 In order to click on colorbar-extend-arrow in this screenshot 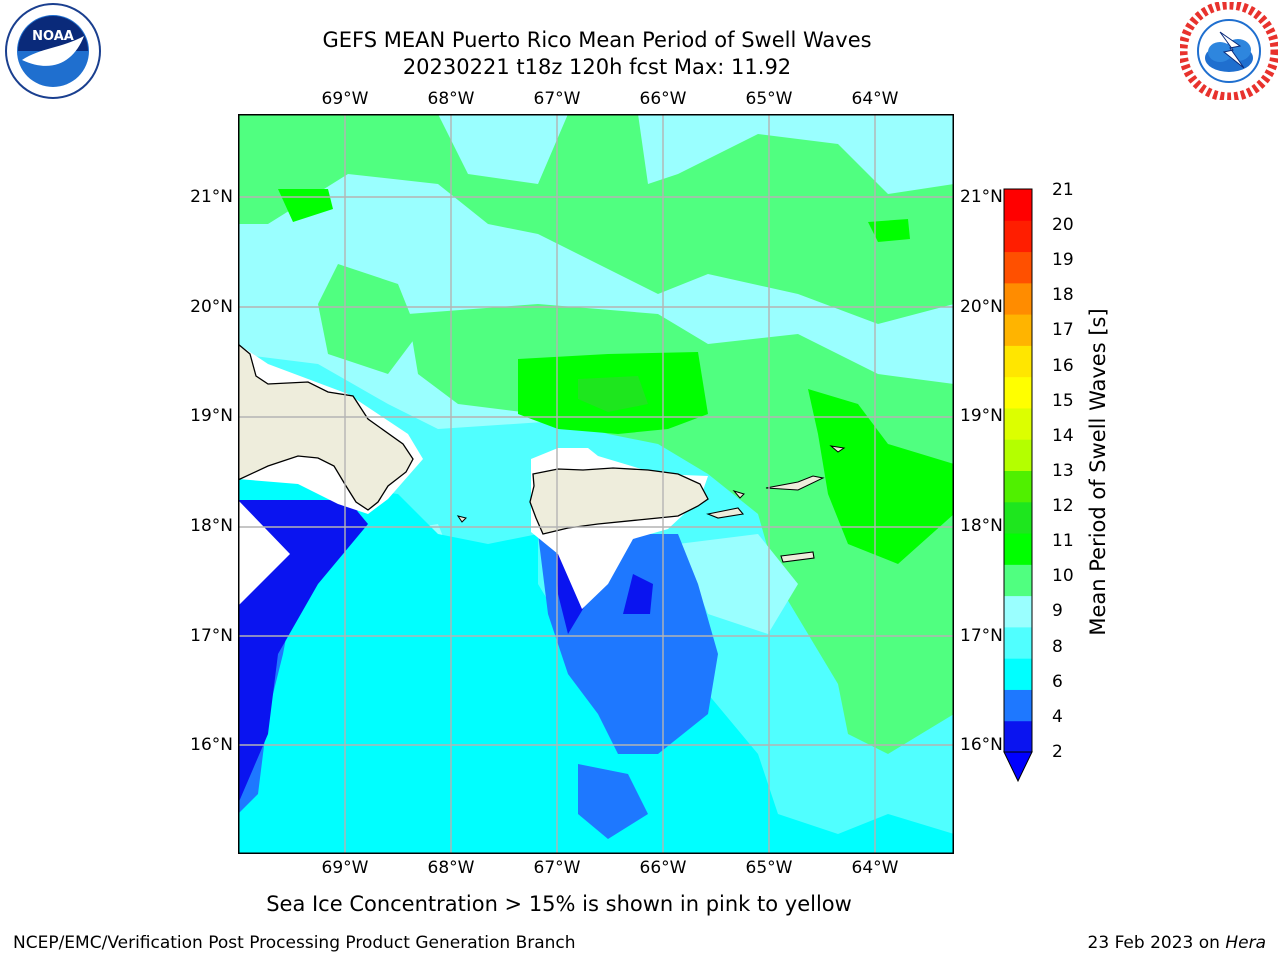, I will do `click(1018, 767)`.